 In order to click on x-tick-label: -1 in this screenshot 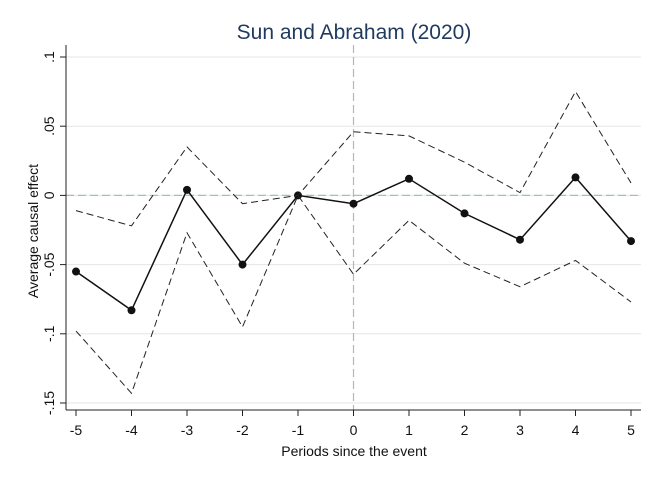, I will do `click(298, 430)`.